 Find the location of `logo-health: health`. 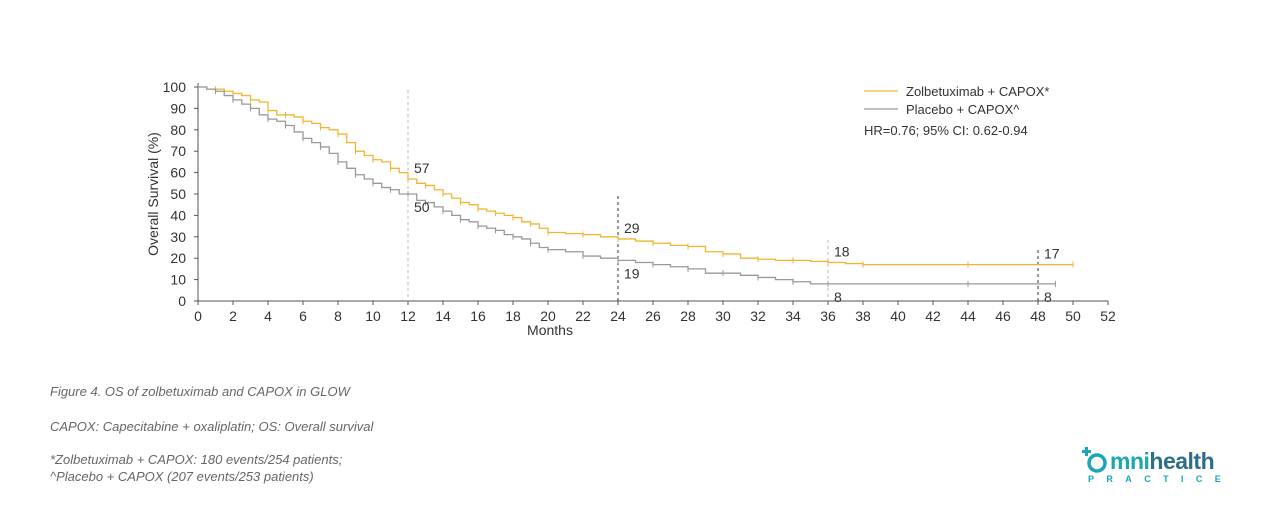

logo-health: health is located at coordinates (1182, 461).